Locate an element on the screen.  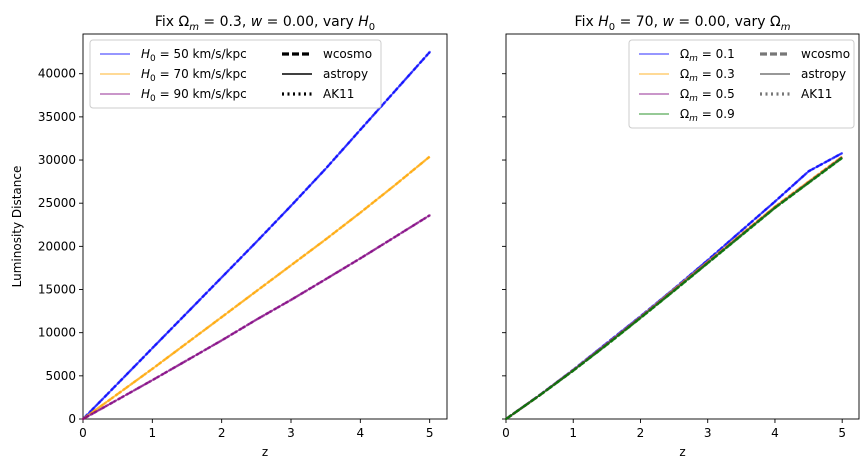
y-tick-label: 15000 is located at coordinates (57, 290).